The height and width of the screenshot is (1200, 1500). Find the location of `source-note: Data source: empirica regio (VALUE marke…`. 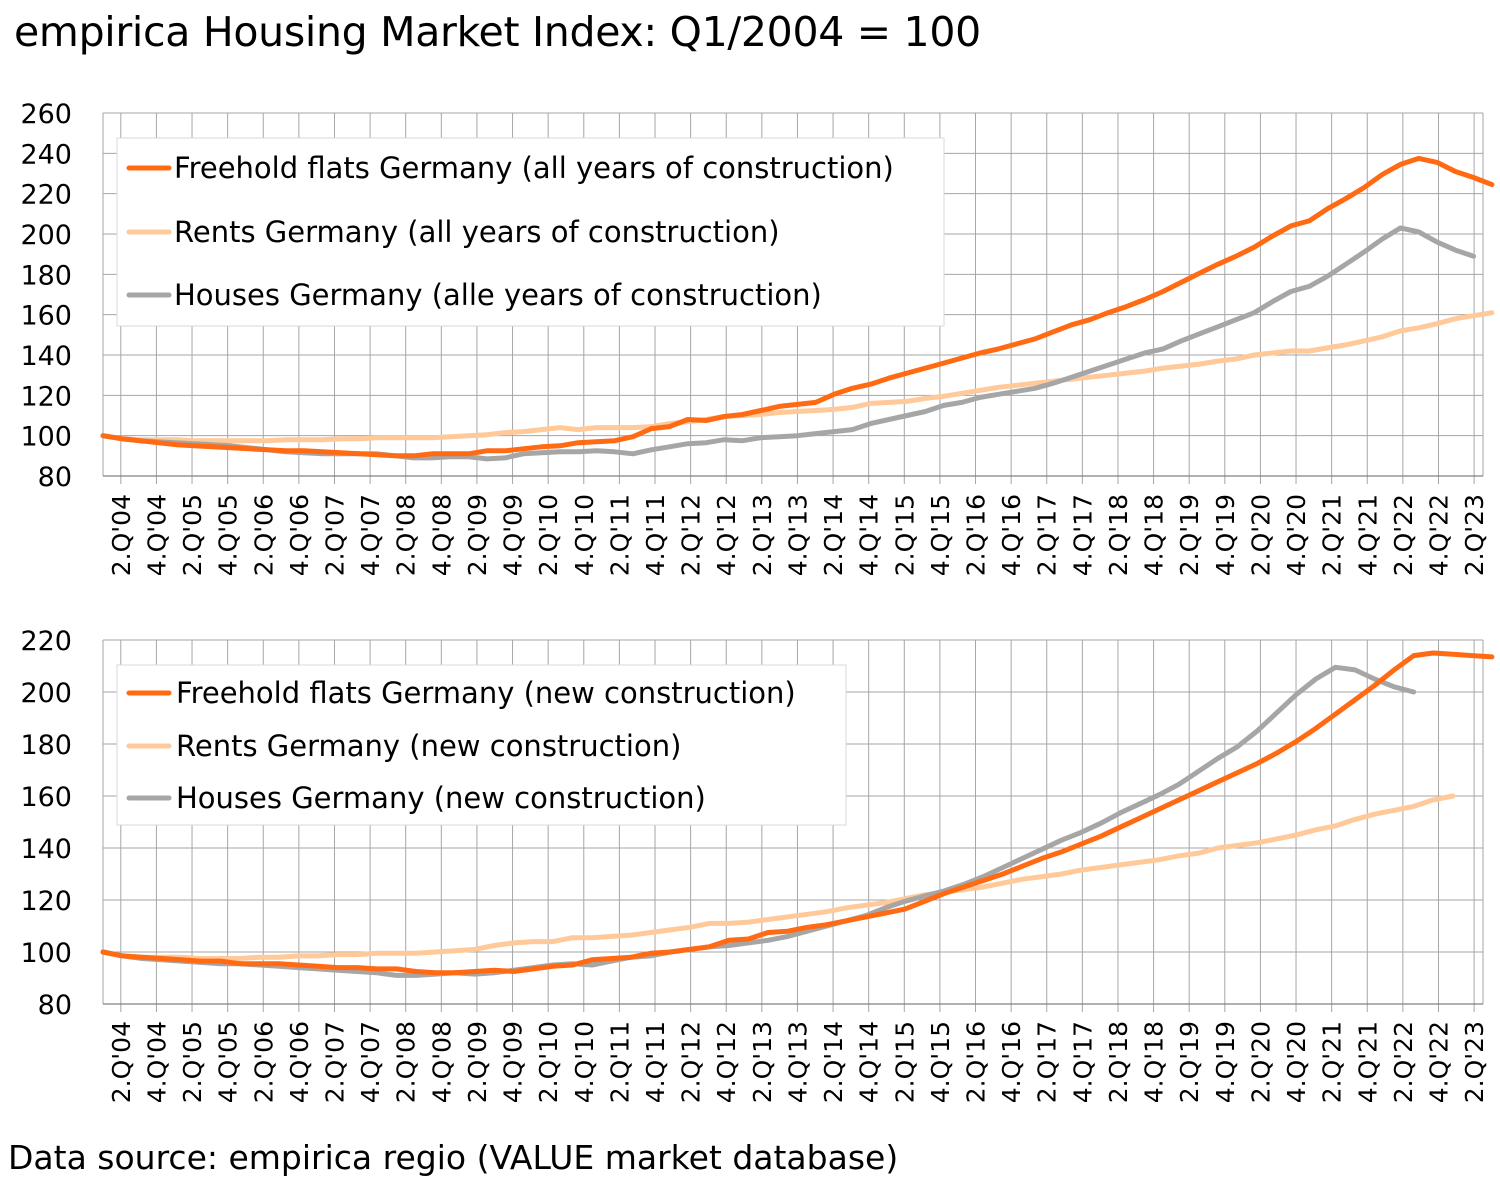

source-note: Data source: empirica regio (VALUE marke… is located at coordinates (453, 1157).